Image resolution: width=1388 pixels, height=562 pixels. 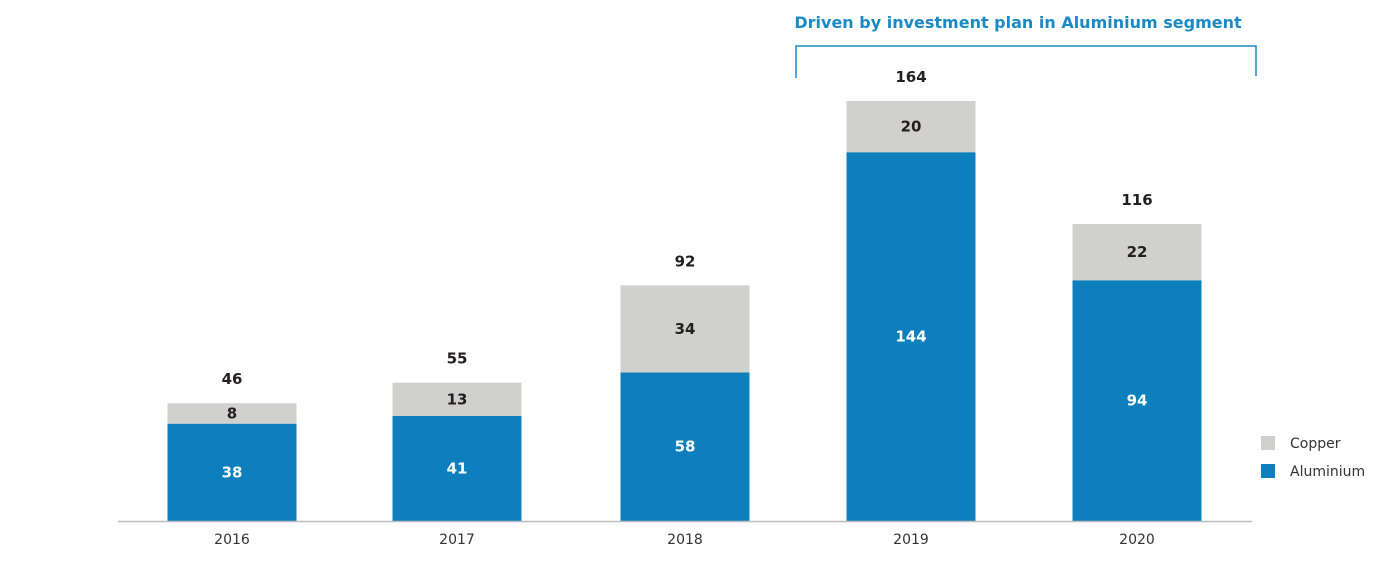 I want to click on bar-group-2016: 38 8 46, so click(x=232, y=445).